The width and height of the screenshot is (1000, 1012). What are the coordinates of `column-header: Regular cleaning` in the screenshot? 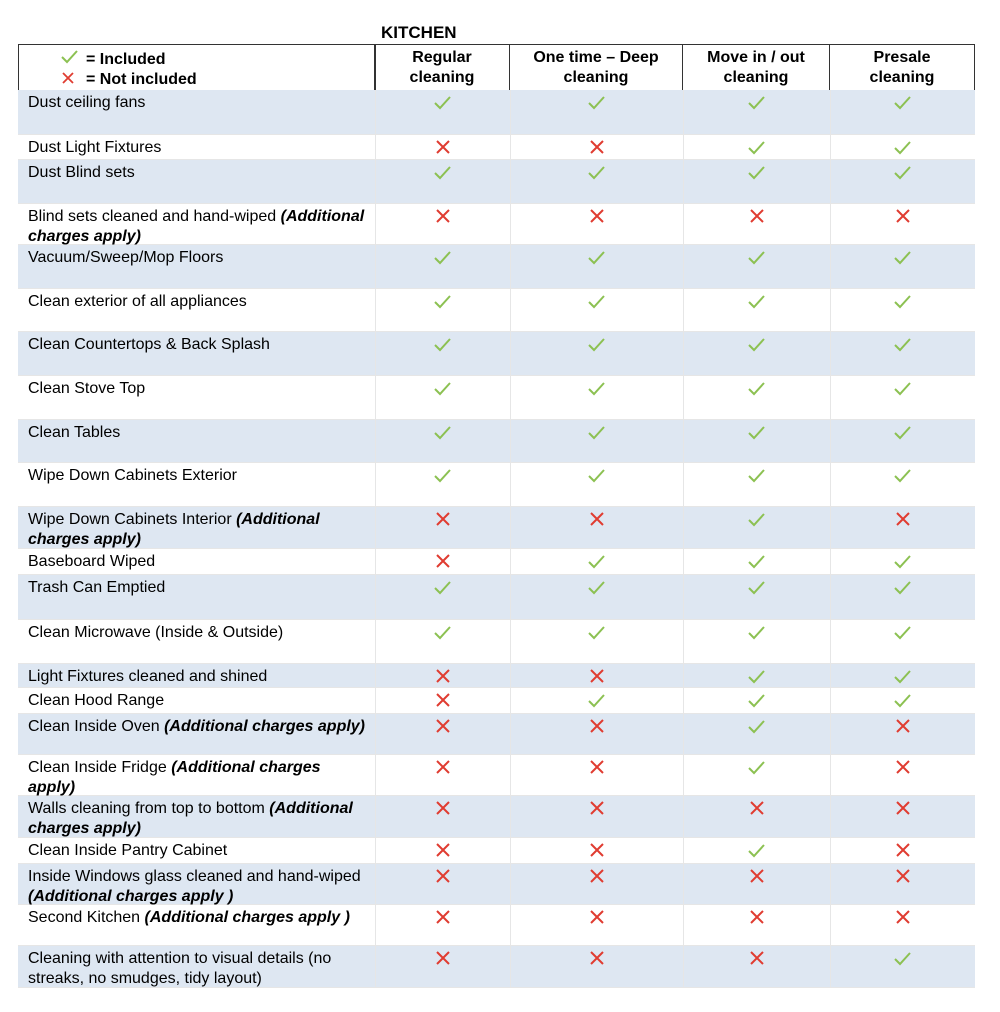 It's located at (442, 67).